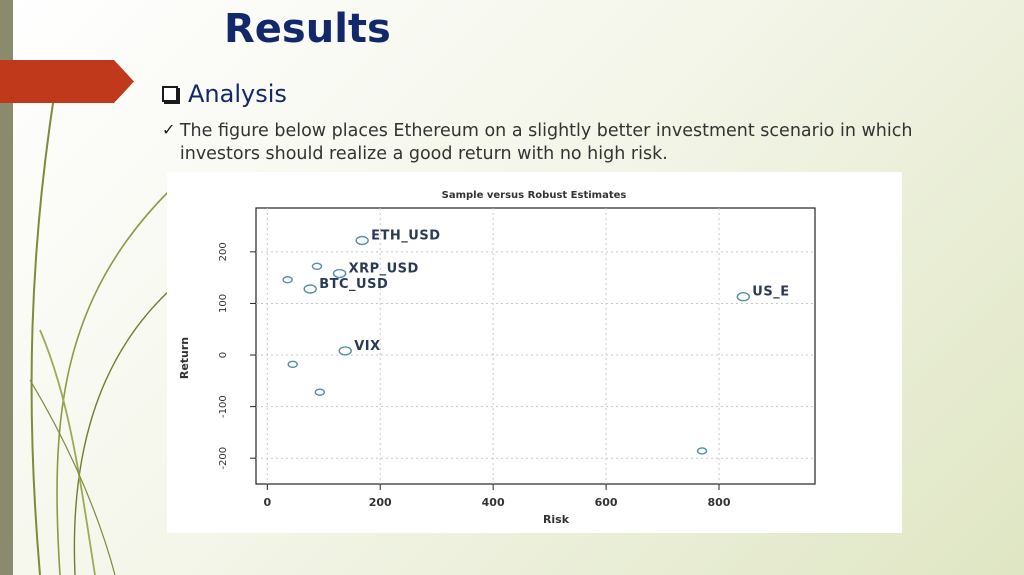  Describe the element at coordinates (367, 346) in the screenshot. I see `point-label: VIX` at that location.